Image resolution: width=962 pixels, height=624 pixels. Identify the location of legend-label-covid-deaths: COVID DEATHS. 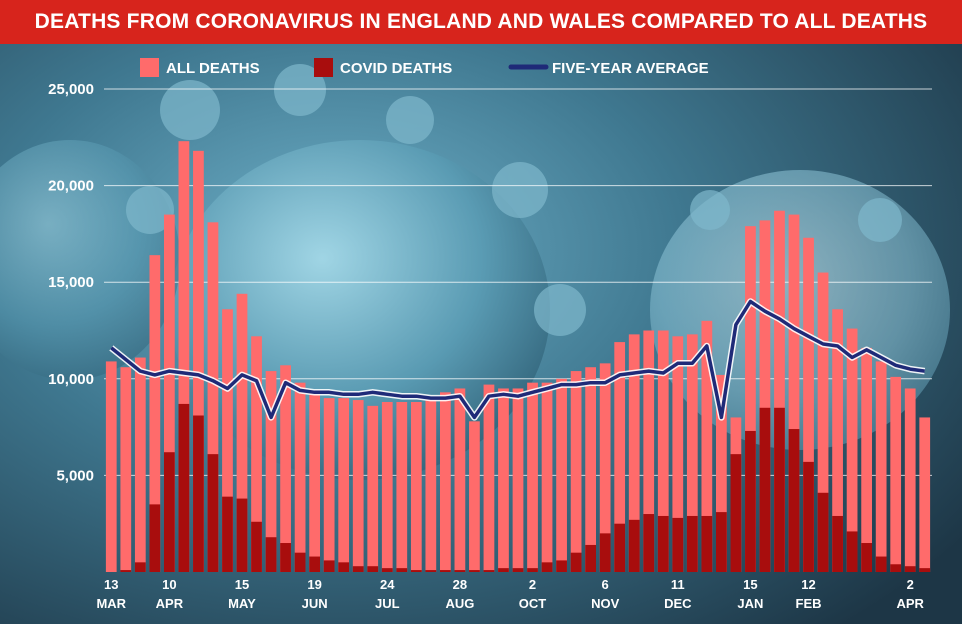
(396, 68).